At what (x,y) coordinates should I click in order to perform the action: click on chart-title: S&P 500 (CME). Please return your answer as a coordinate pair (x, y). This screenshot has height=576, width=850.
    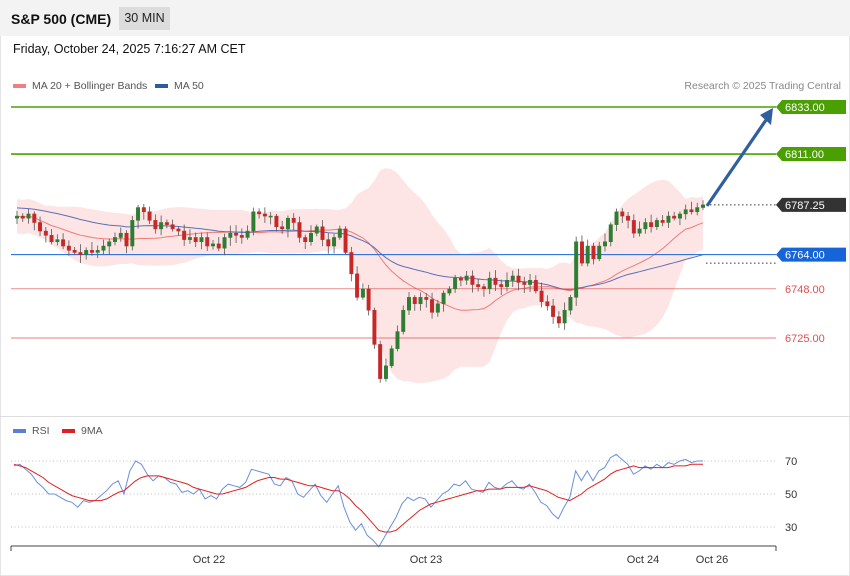
    Looking at the image, I should click on (61, 19).